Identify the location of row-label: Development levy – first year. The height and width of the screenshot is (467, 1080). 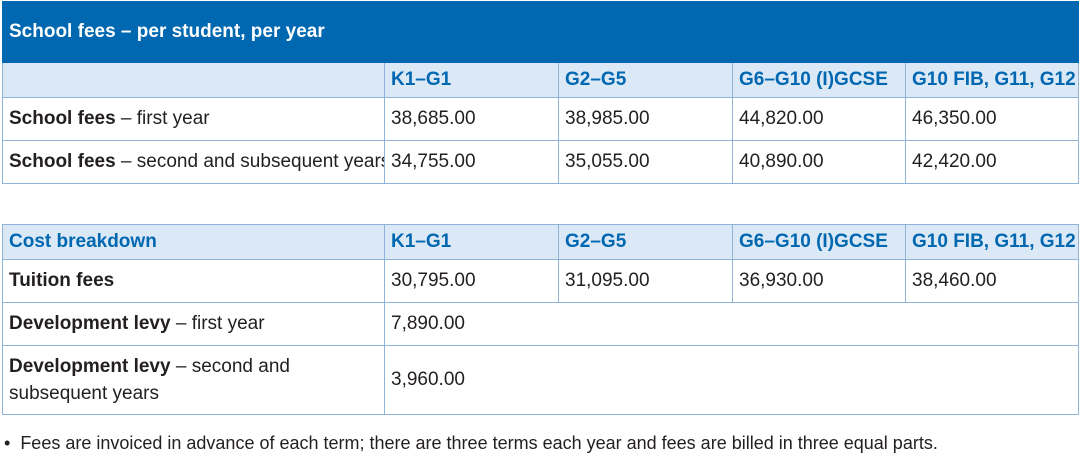
(193, 324).